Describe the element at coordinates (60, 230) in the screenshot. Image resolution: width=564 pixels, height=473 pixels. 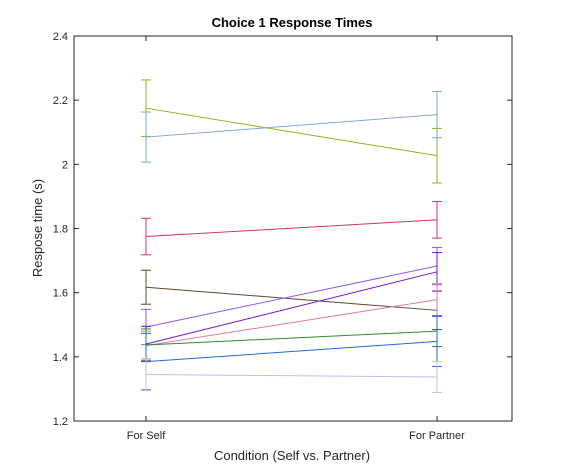
I see `y-tick-label: 1.8` at that location.